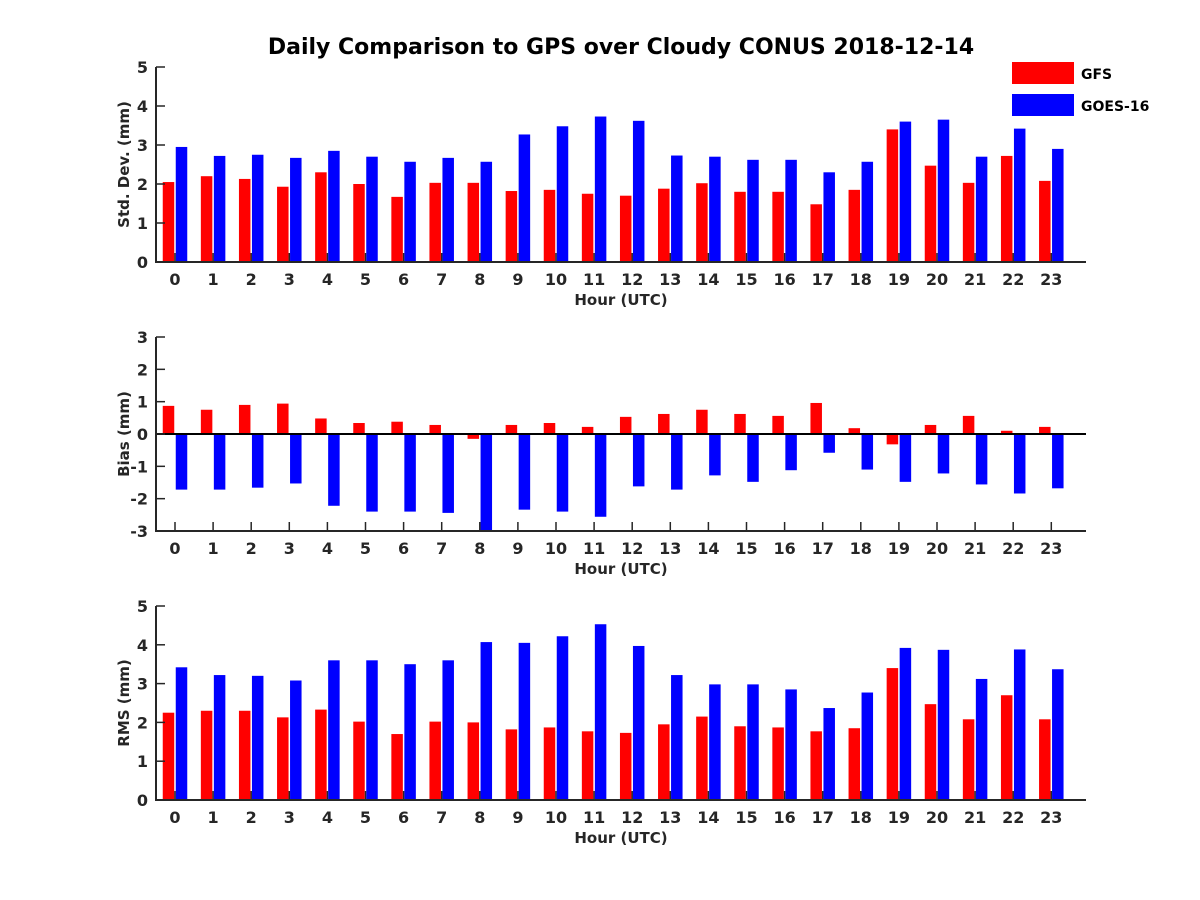 Image resolution: width=1200 pixels, height=900 pixels. Describe the element at coordinates (632, 817) in the screenshot. I see `x-tick-label: 12` at that location.